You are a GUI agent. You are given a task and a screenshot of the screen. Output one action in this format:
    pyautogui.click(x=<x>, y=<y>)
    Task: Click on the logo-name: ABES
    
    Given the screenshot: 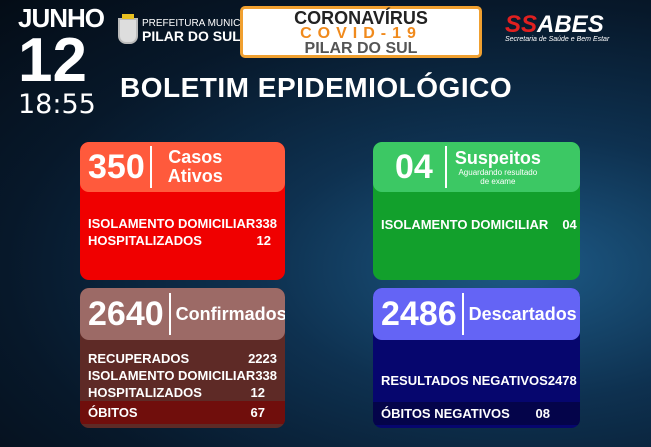 What is the action you would take?
    pyautogui.click(x=570, y=24)
    